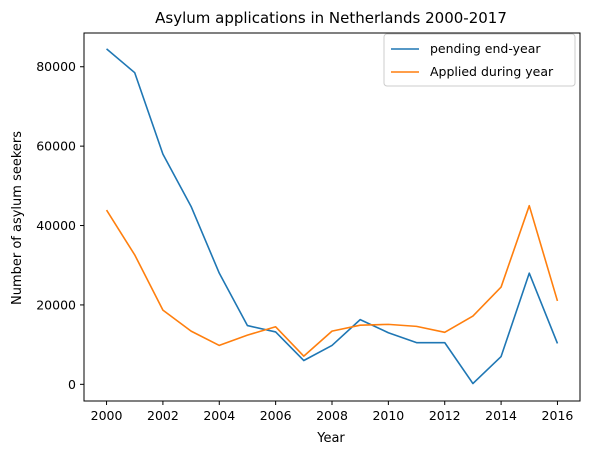  Describe the element at coordinates (219, 415) in the screenshot. I see `x-tick-label: 2004` at that location.